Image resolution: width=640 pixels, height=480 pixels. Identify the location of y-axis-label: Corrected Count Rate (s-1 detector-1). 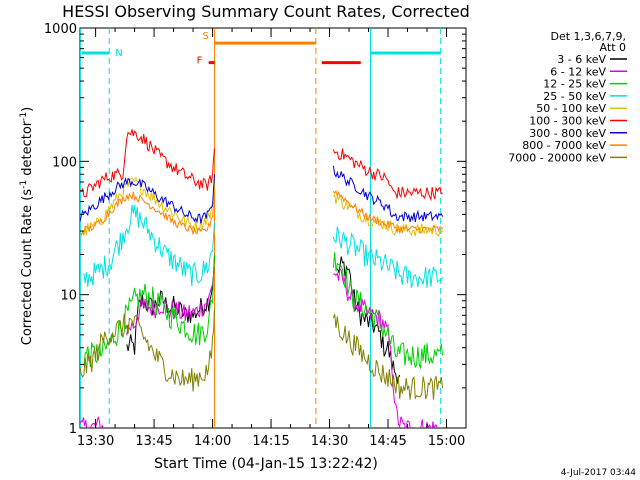
(27, 226).